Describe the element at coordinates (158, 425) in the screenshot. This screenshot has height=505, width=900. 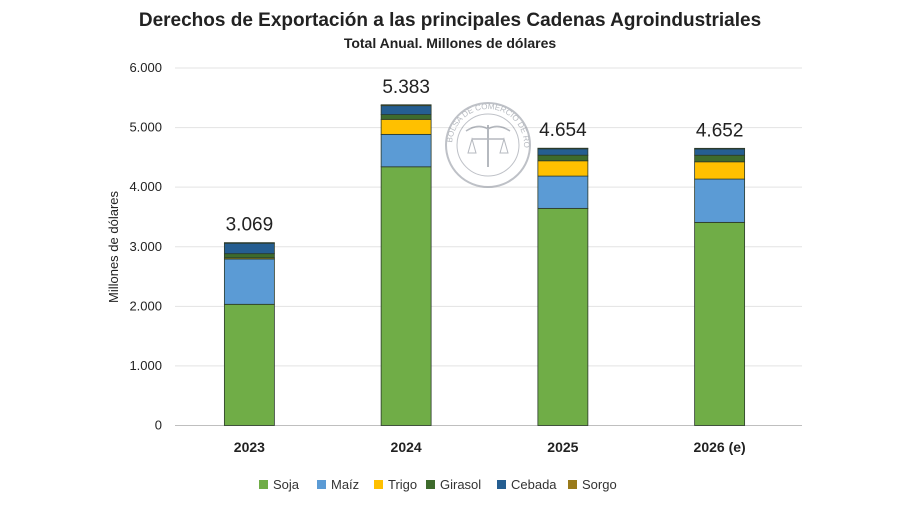
I see `y-tick-label: 0` at that location.